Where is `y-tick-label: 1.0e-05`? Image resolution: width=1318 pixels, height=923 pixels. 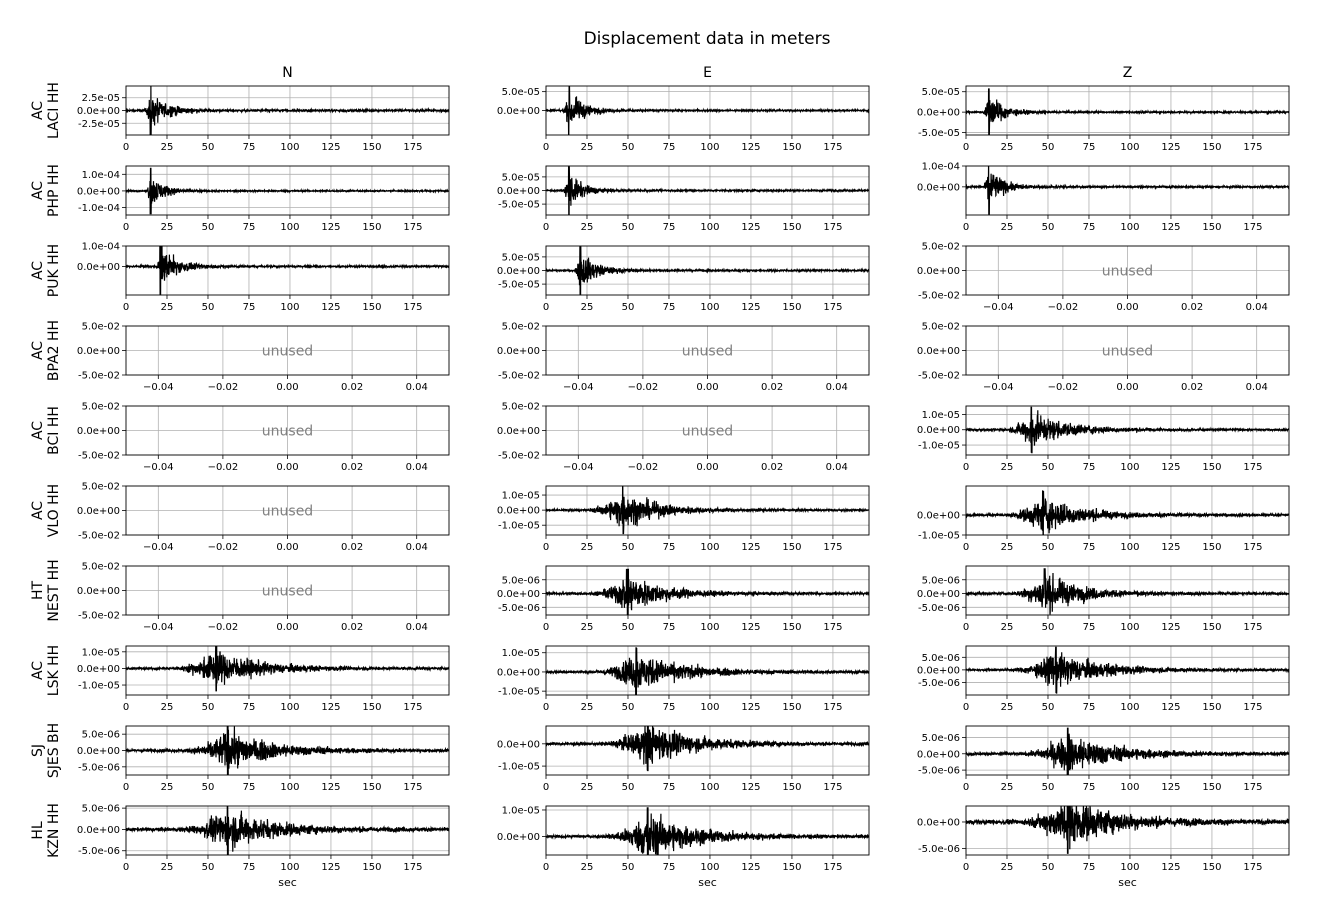 y-tick-label: 1.0e-05 is located at coordinates (521, 496).